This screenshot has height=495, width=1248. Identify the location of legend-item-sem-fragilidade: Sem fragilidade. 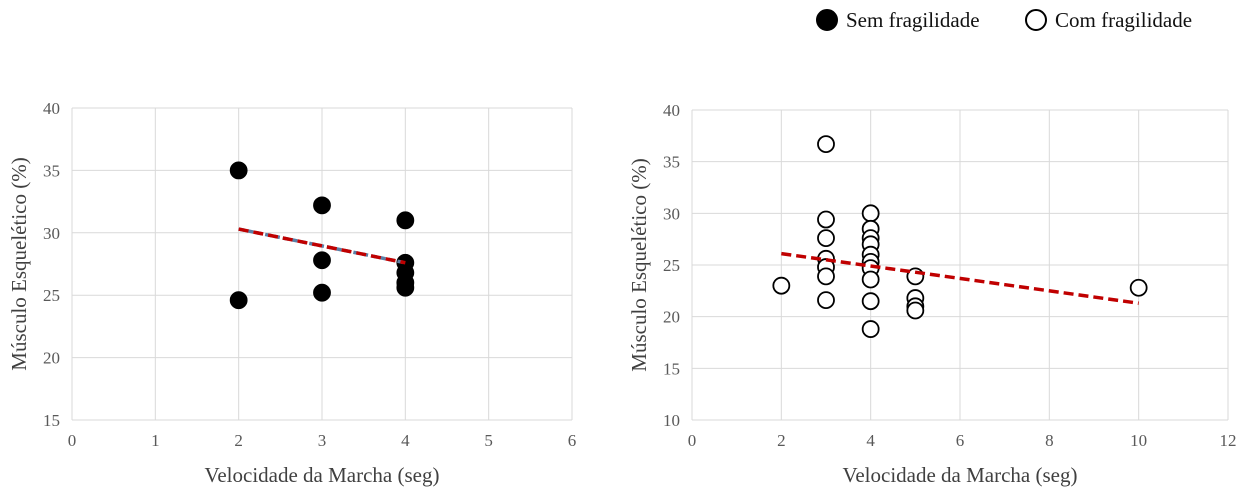
(898, 20).